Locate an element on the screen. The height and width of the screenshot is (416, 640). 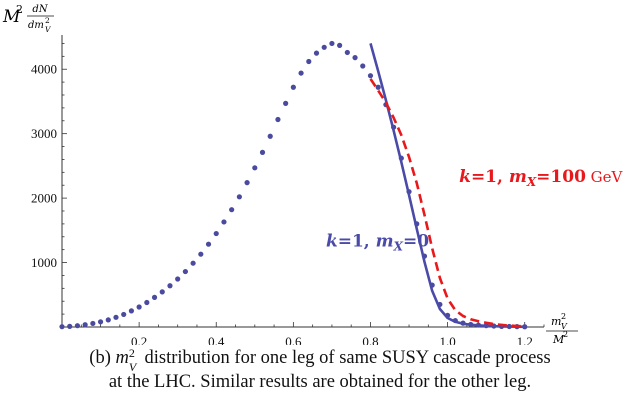
ylabel-denominator: dm is located at coordinates (36, 25).